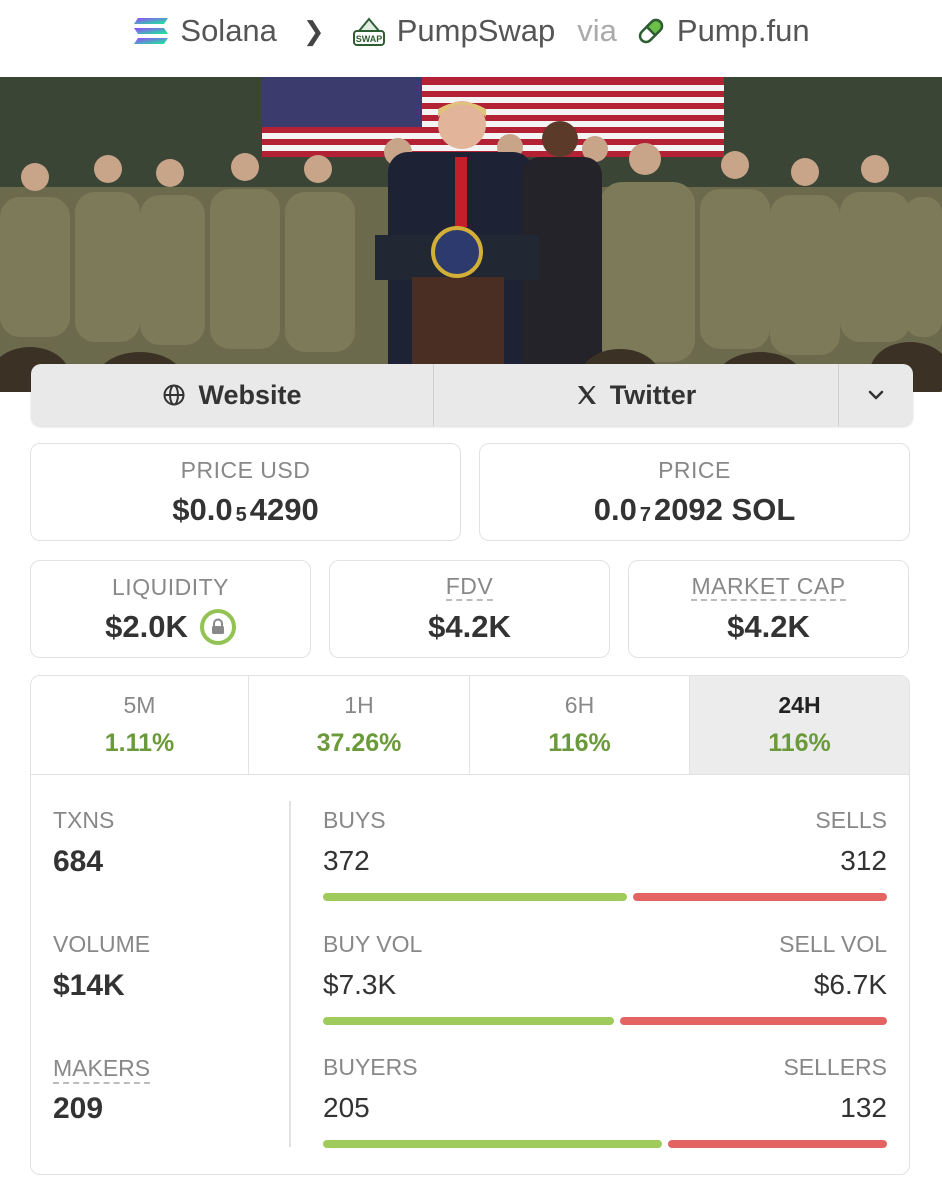 The image size is (942, 1200). I want to click on price-native-label: PRICE, so click(694, 469).